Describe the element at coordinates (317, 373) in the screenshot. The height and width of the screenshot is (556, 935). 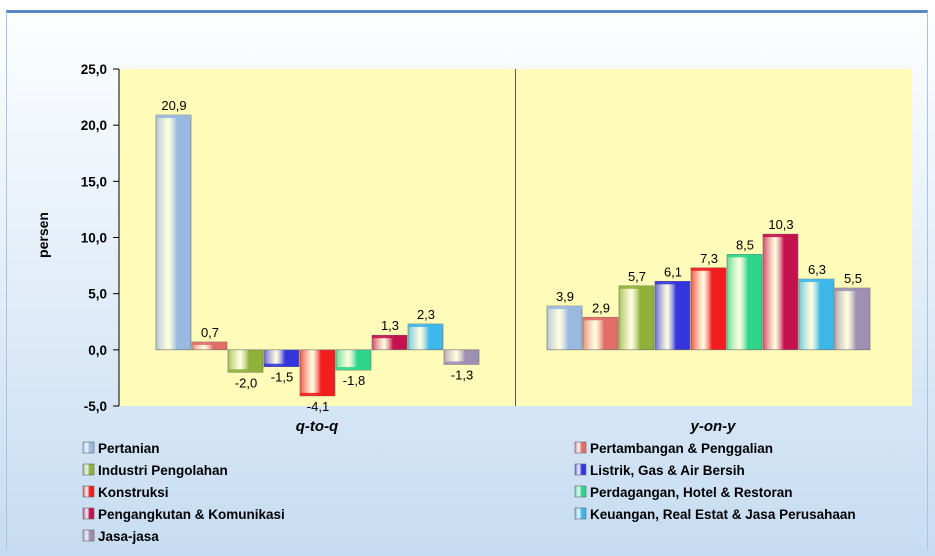
I see `bar-konstruksi-q-to-q` at that location.